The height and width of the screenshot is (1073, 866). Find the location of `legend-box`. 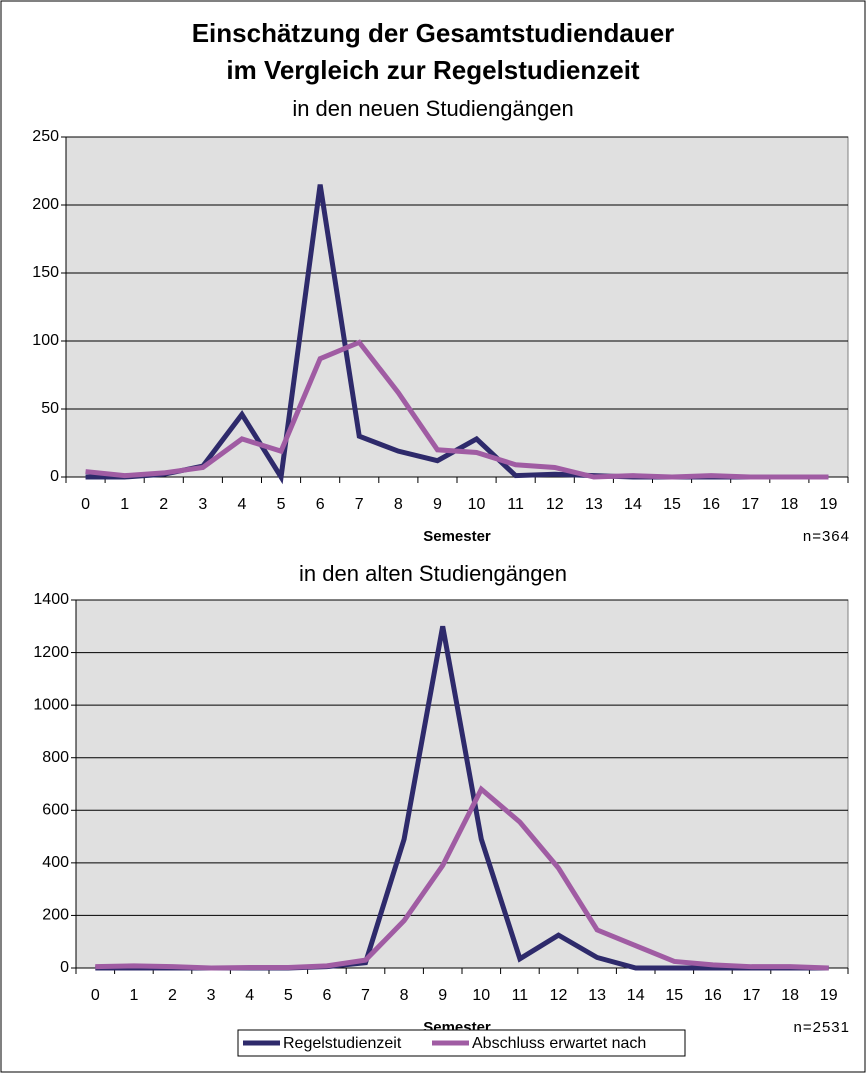

legend-box is located at coordinates (461, 1043).